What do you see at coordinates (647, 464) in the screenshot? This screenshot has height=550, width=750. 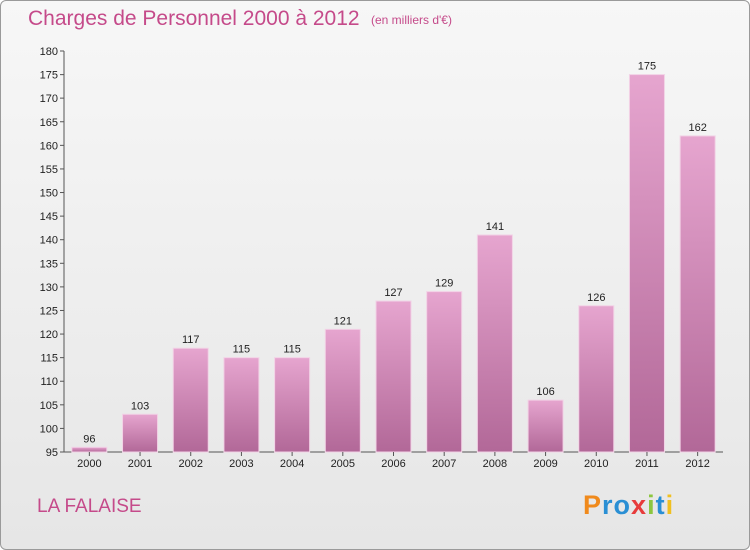 I see `x-tick-label-2011: 2011` at bounding box center [647, 464].